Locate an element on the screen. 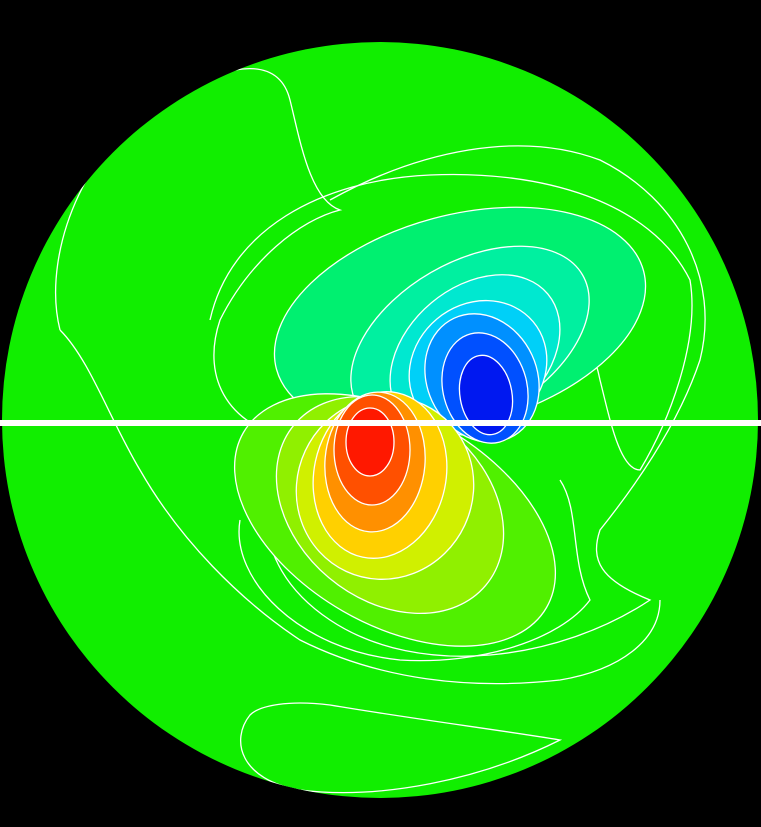 This screenshot has height=827, width=761. section-line is located at coordinates (380, 423).